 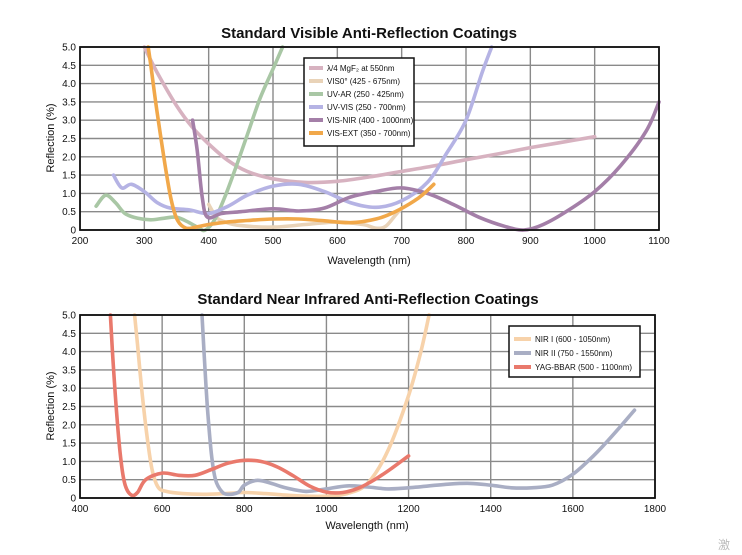 What do you see at coordinates (369, 133) in the screenshot?
I see `legend-label: VIS-EXT (350 - 700nm)` at bounding box center [369, 133].